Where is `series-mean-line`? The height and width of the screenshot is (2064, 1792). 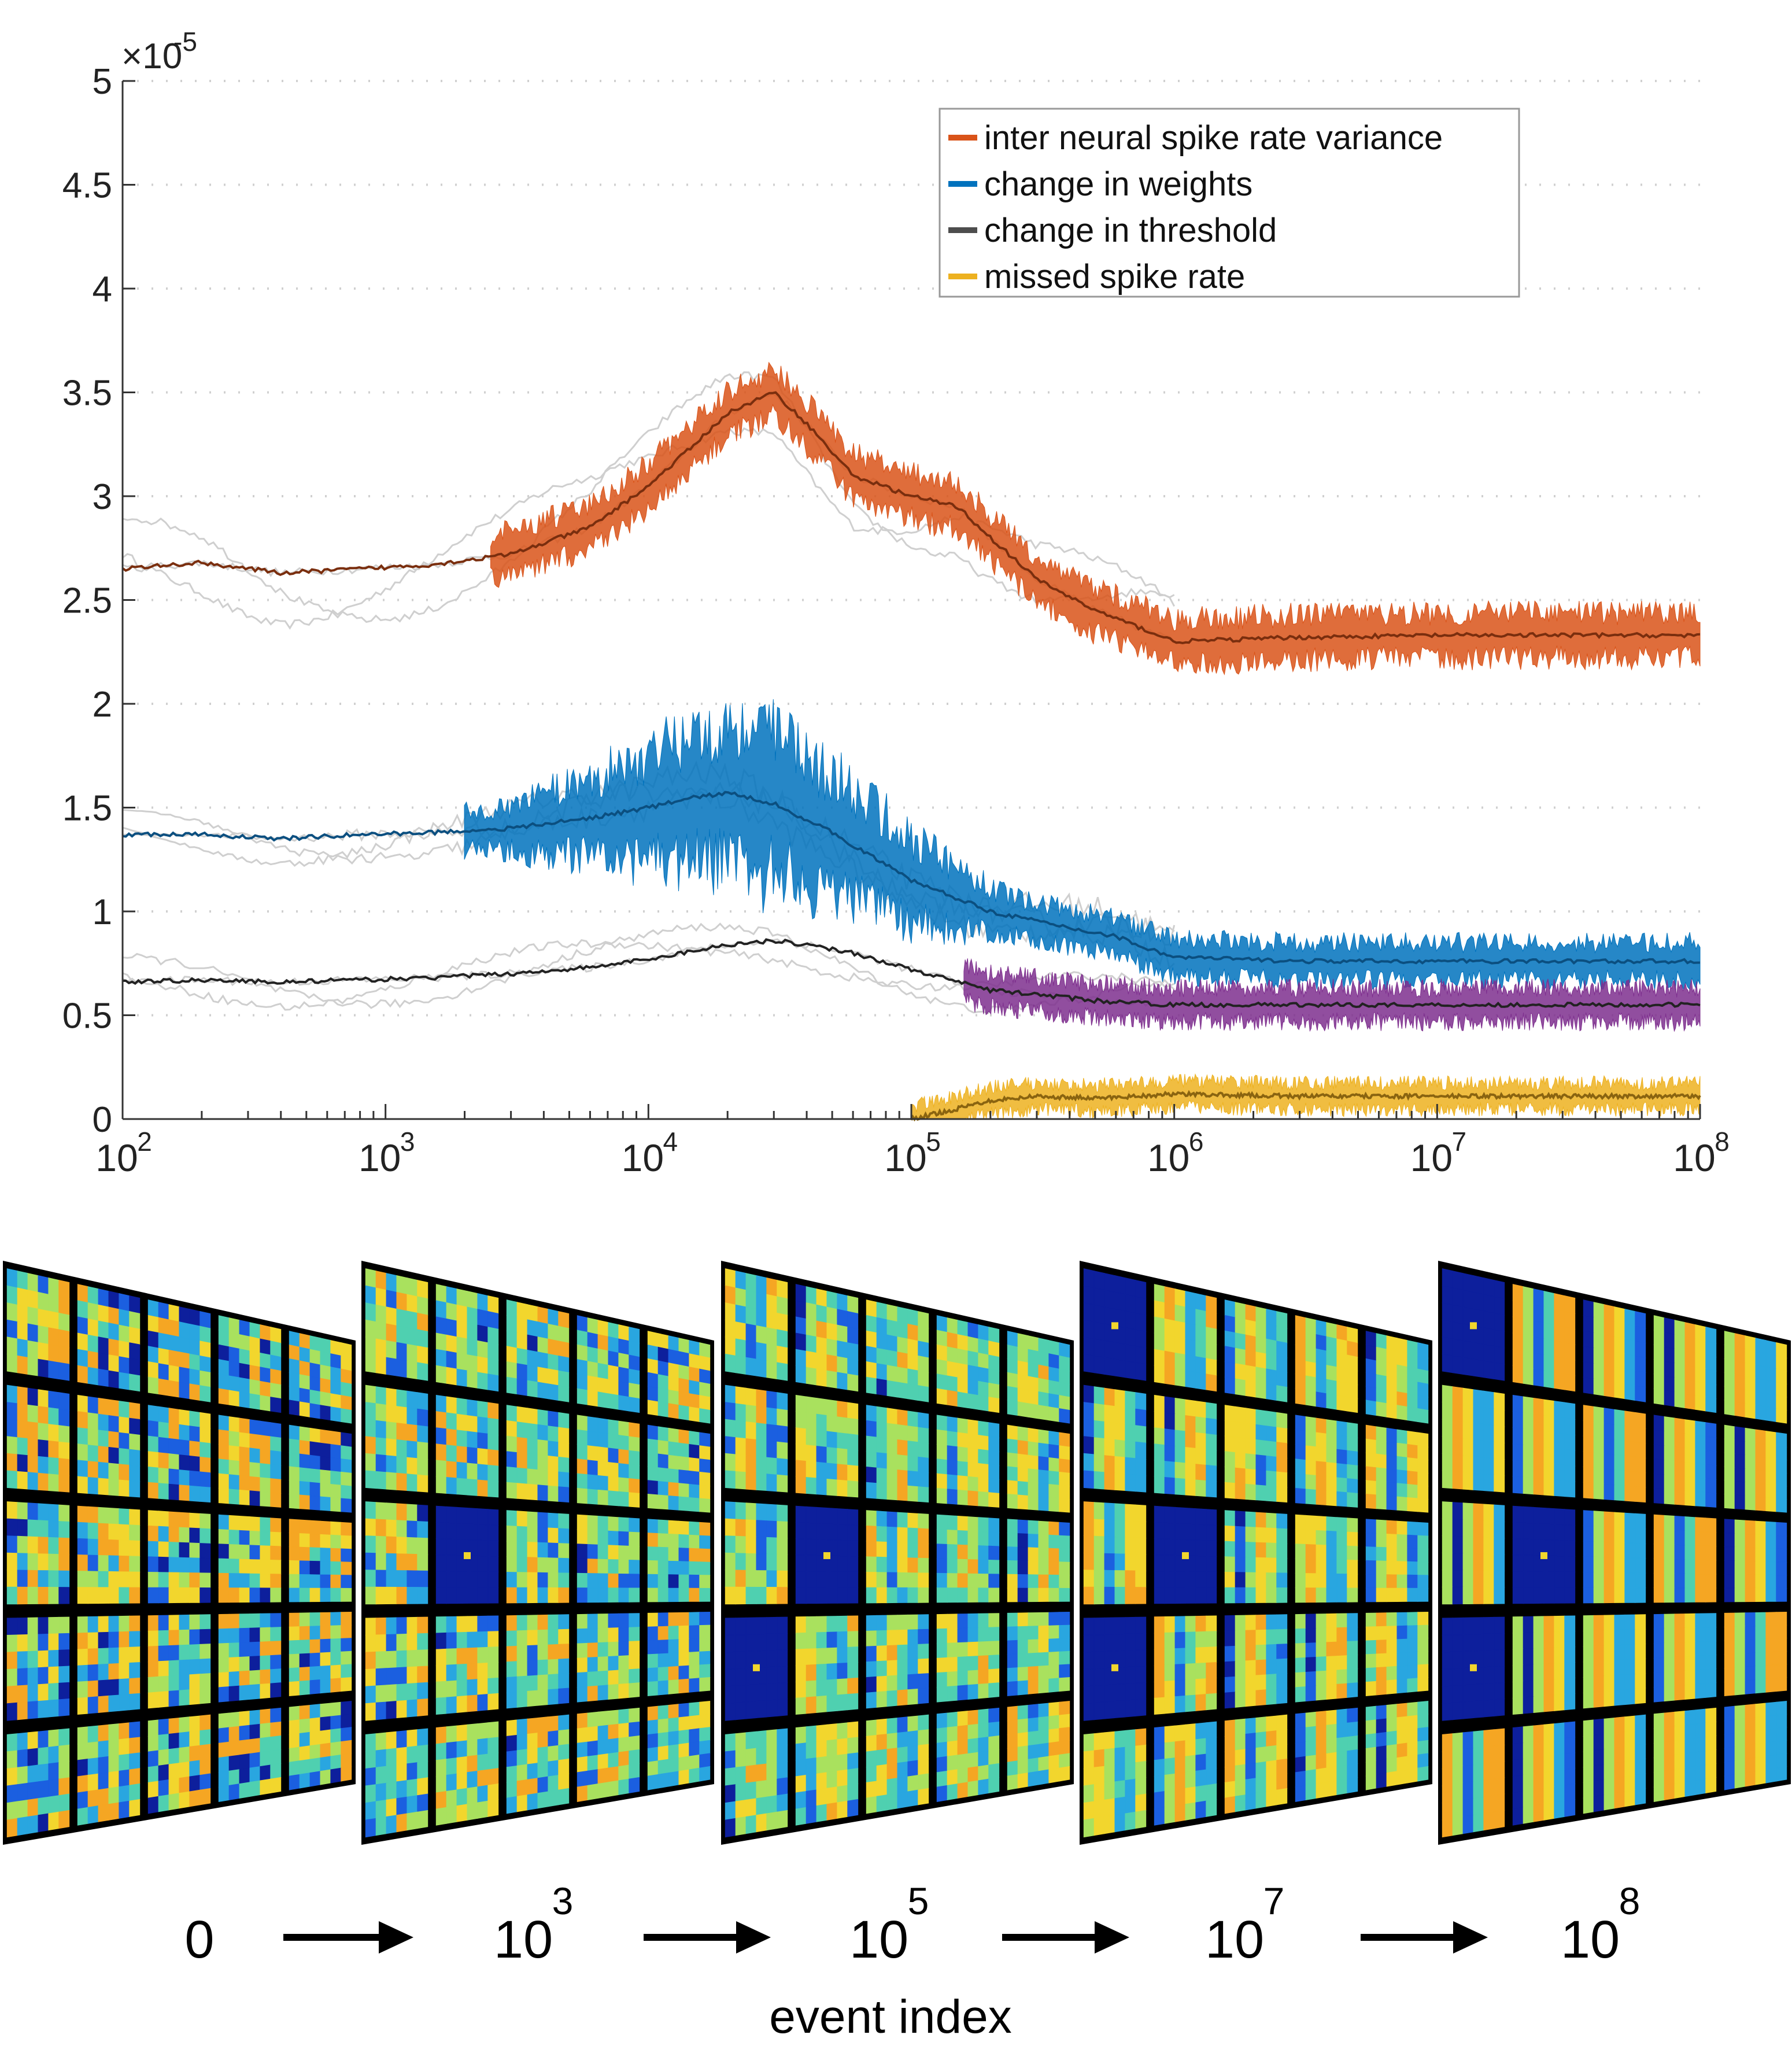
series-mean-line is located at coordinates (911, 973).